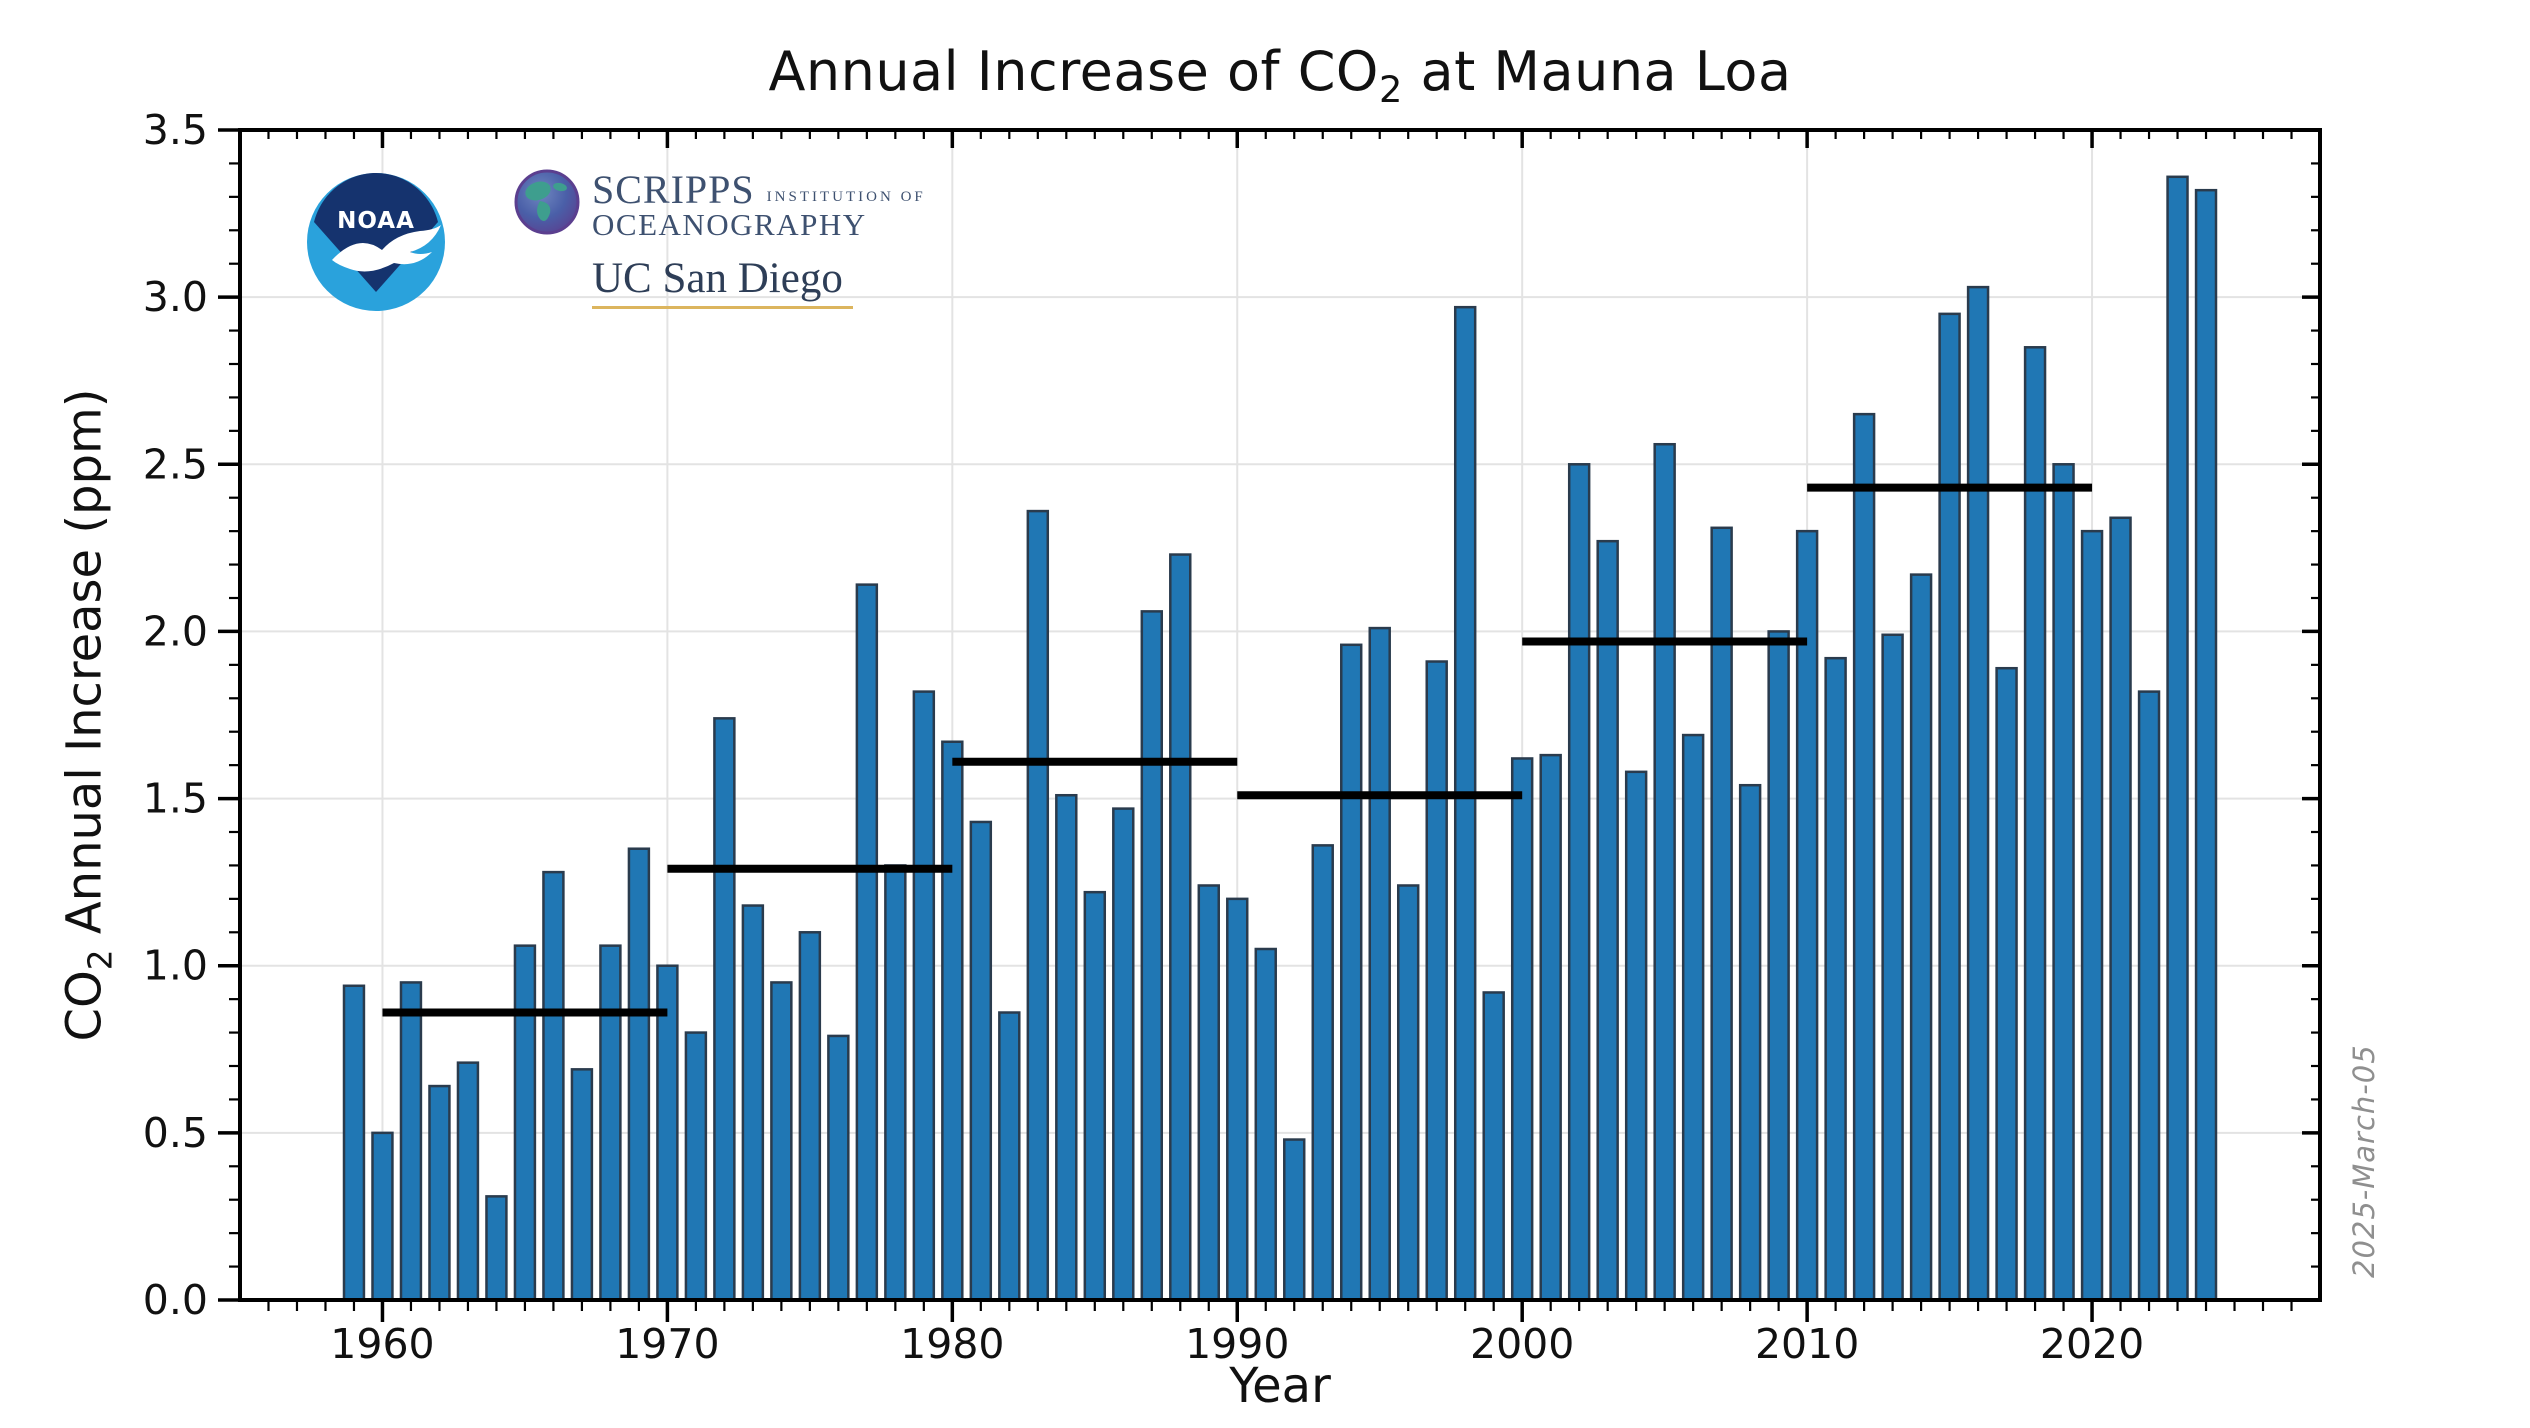 Image resolution: width=2530 pixels, height=1428 pixels. Describe the element at coordinates (1237, 1099) in the screenshot. I see `bar-1990` at that location.